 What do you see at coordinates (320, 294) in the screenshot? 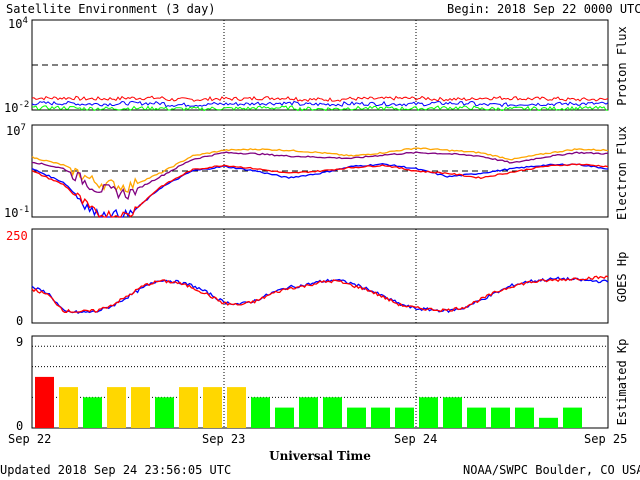
I see `goes-hp-series-line` at bounding box center [320, 294].